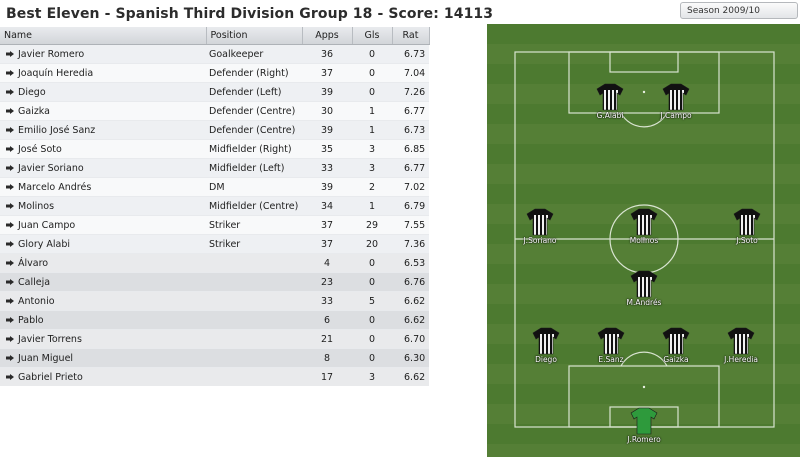  I want to click on player-name-cell: Javier Soriano, so click(103, 168).